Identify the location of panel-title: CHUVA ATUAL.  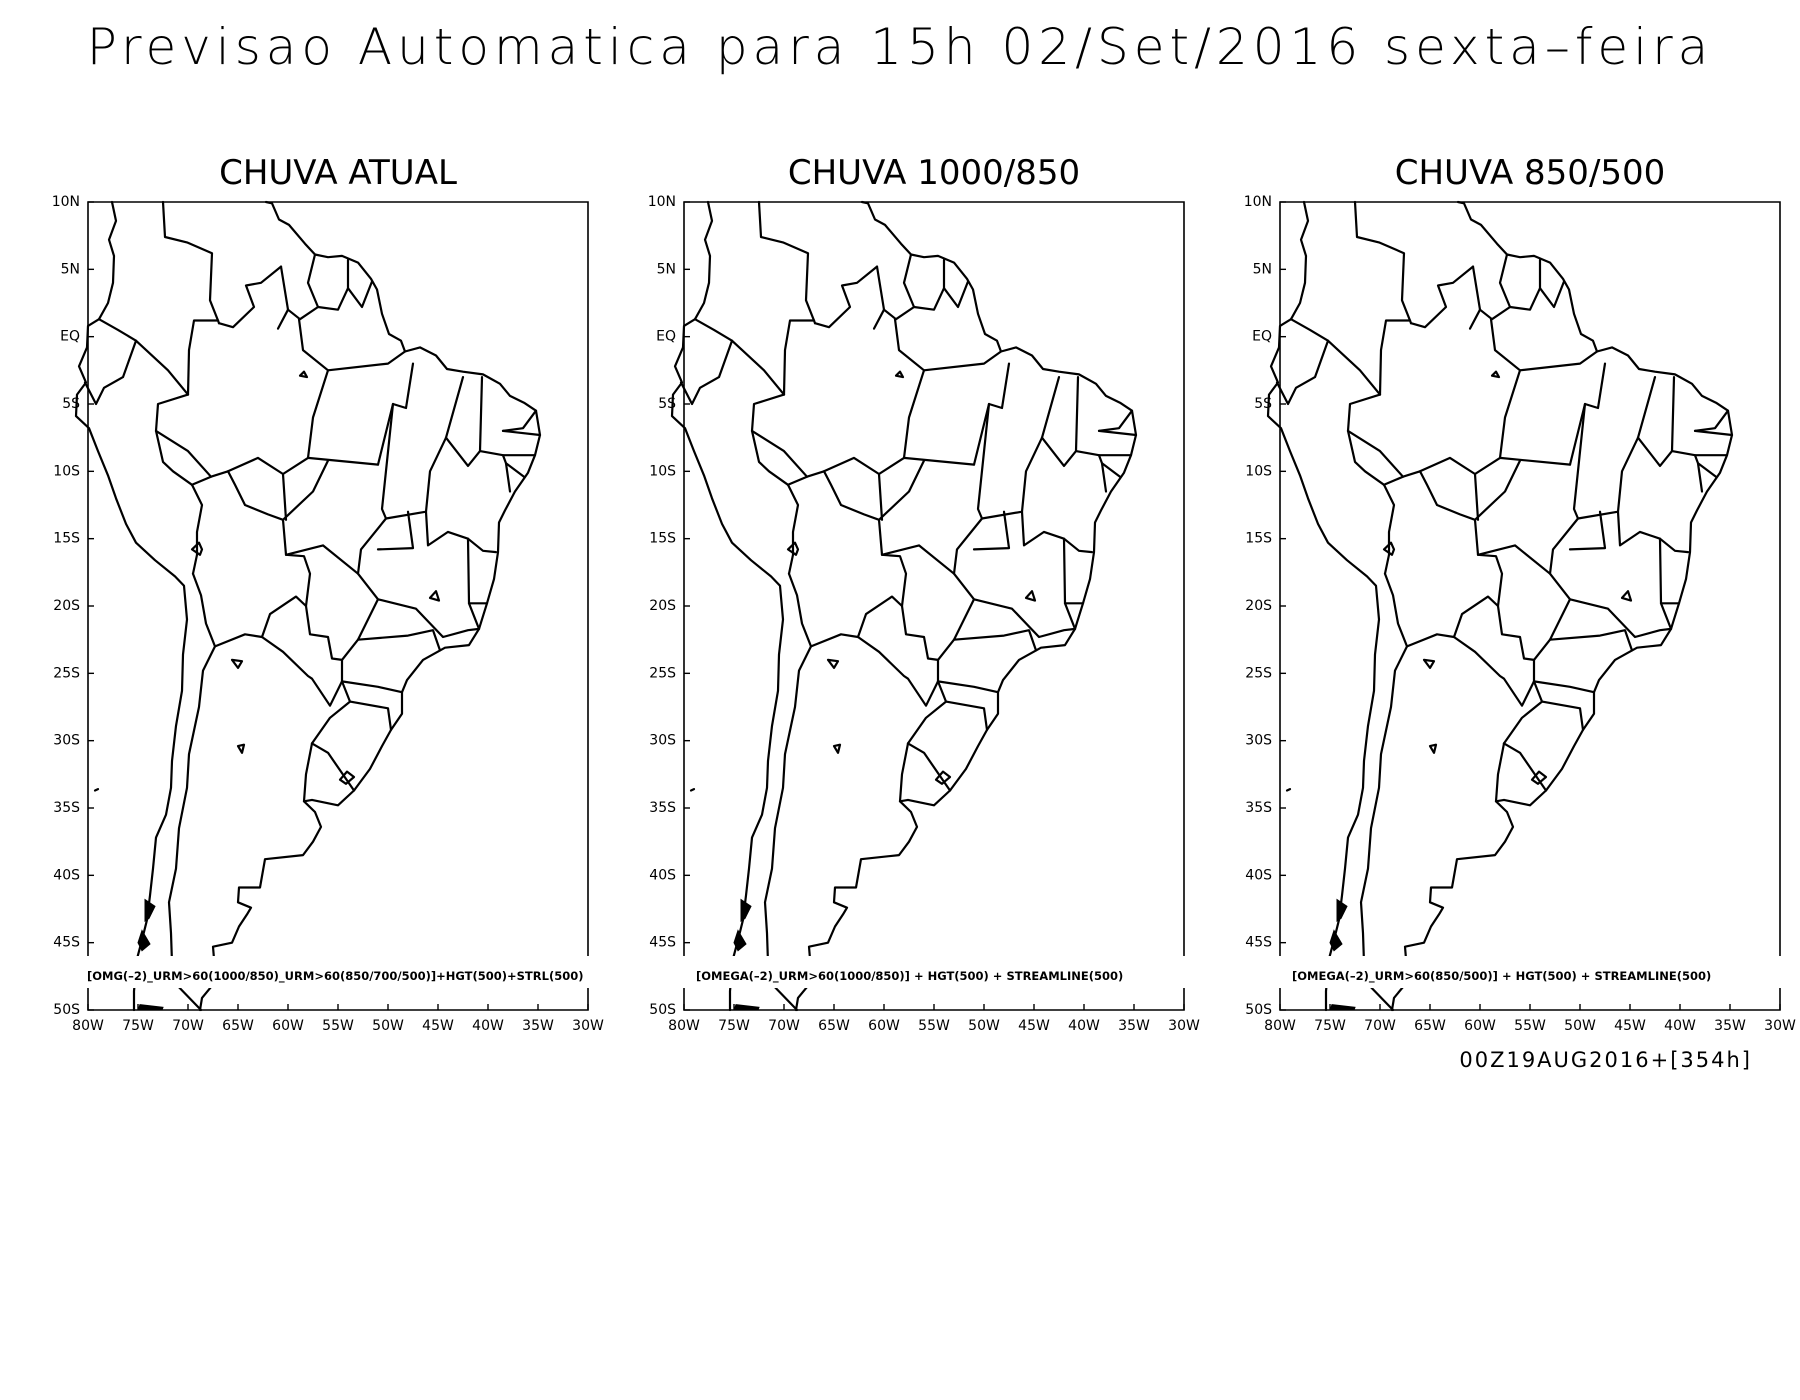
(338, 173).